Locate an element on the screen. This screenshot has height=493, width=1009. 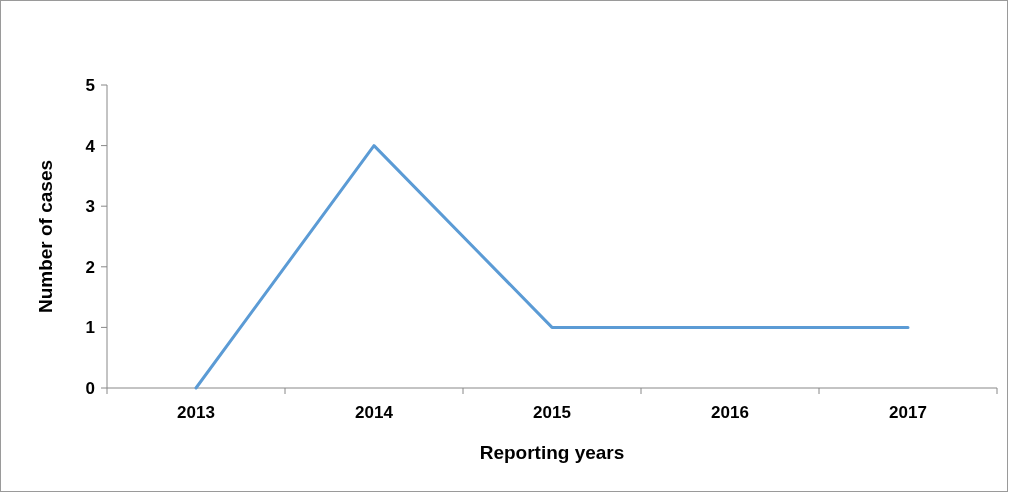
y-axis-title: Number of cases is located at coordinates (45, 236).